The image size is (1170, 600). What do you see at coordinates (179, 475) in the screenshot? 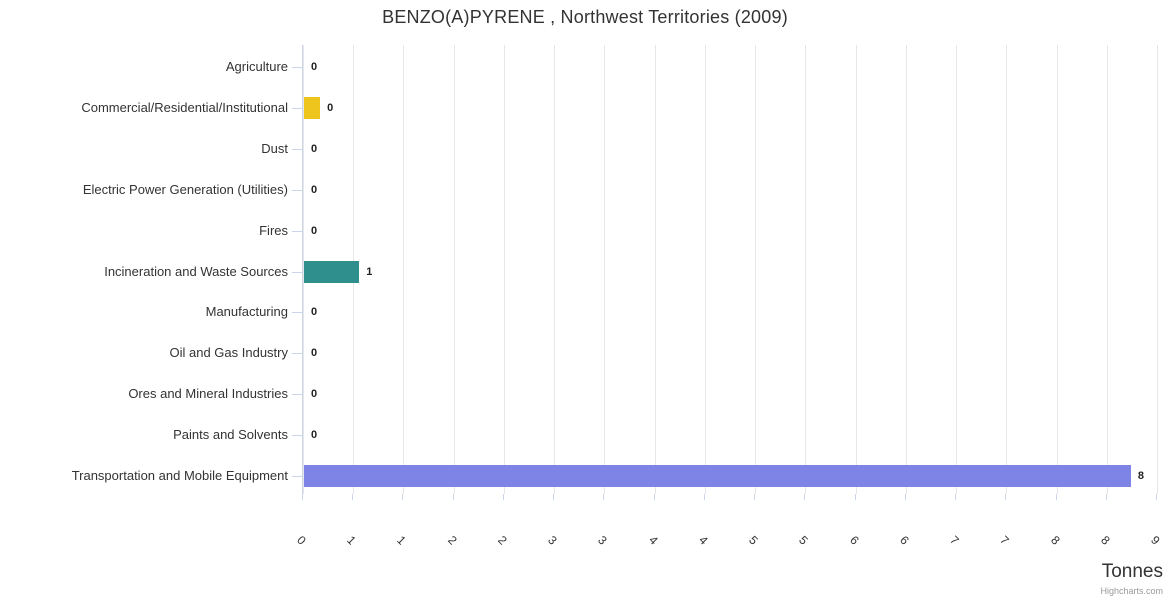
I see `category-label: Transportation and Mobile Equipment` at bounding box center [179, 475].